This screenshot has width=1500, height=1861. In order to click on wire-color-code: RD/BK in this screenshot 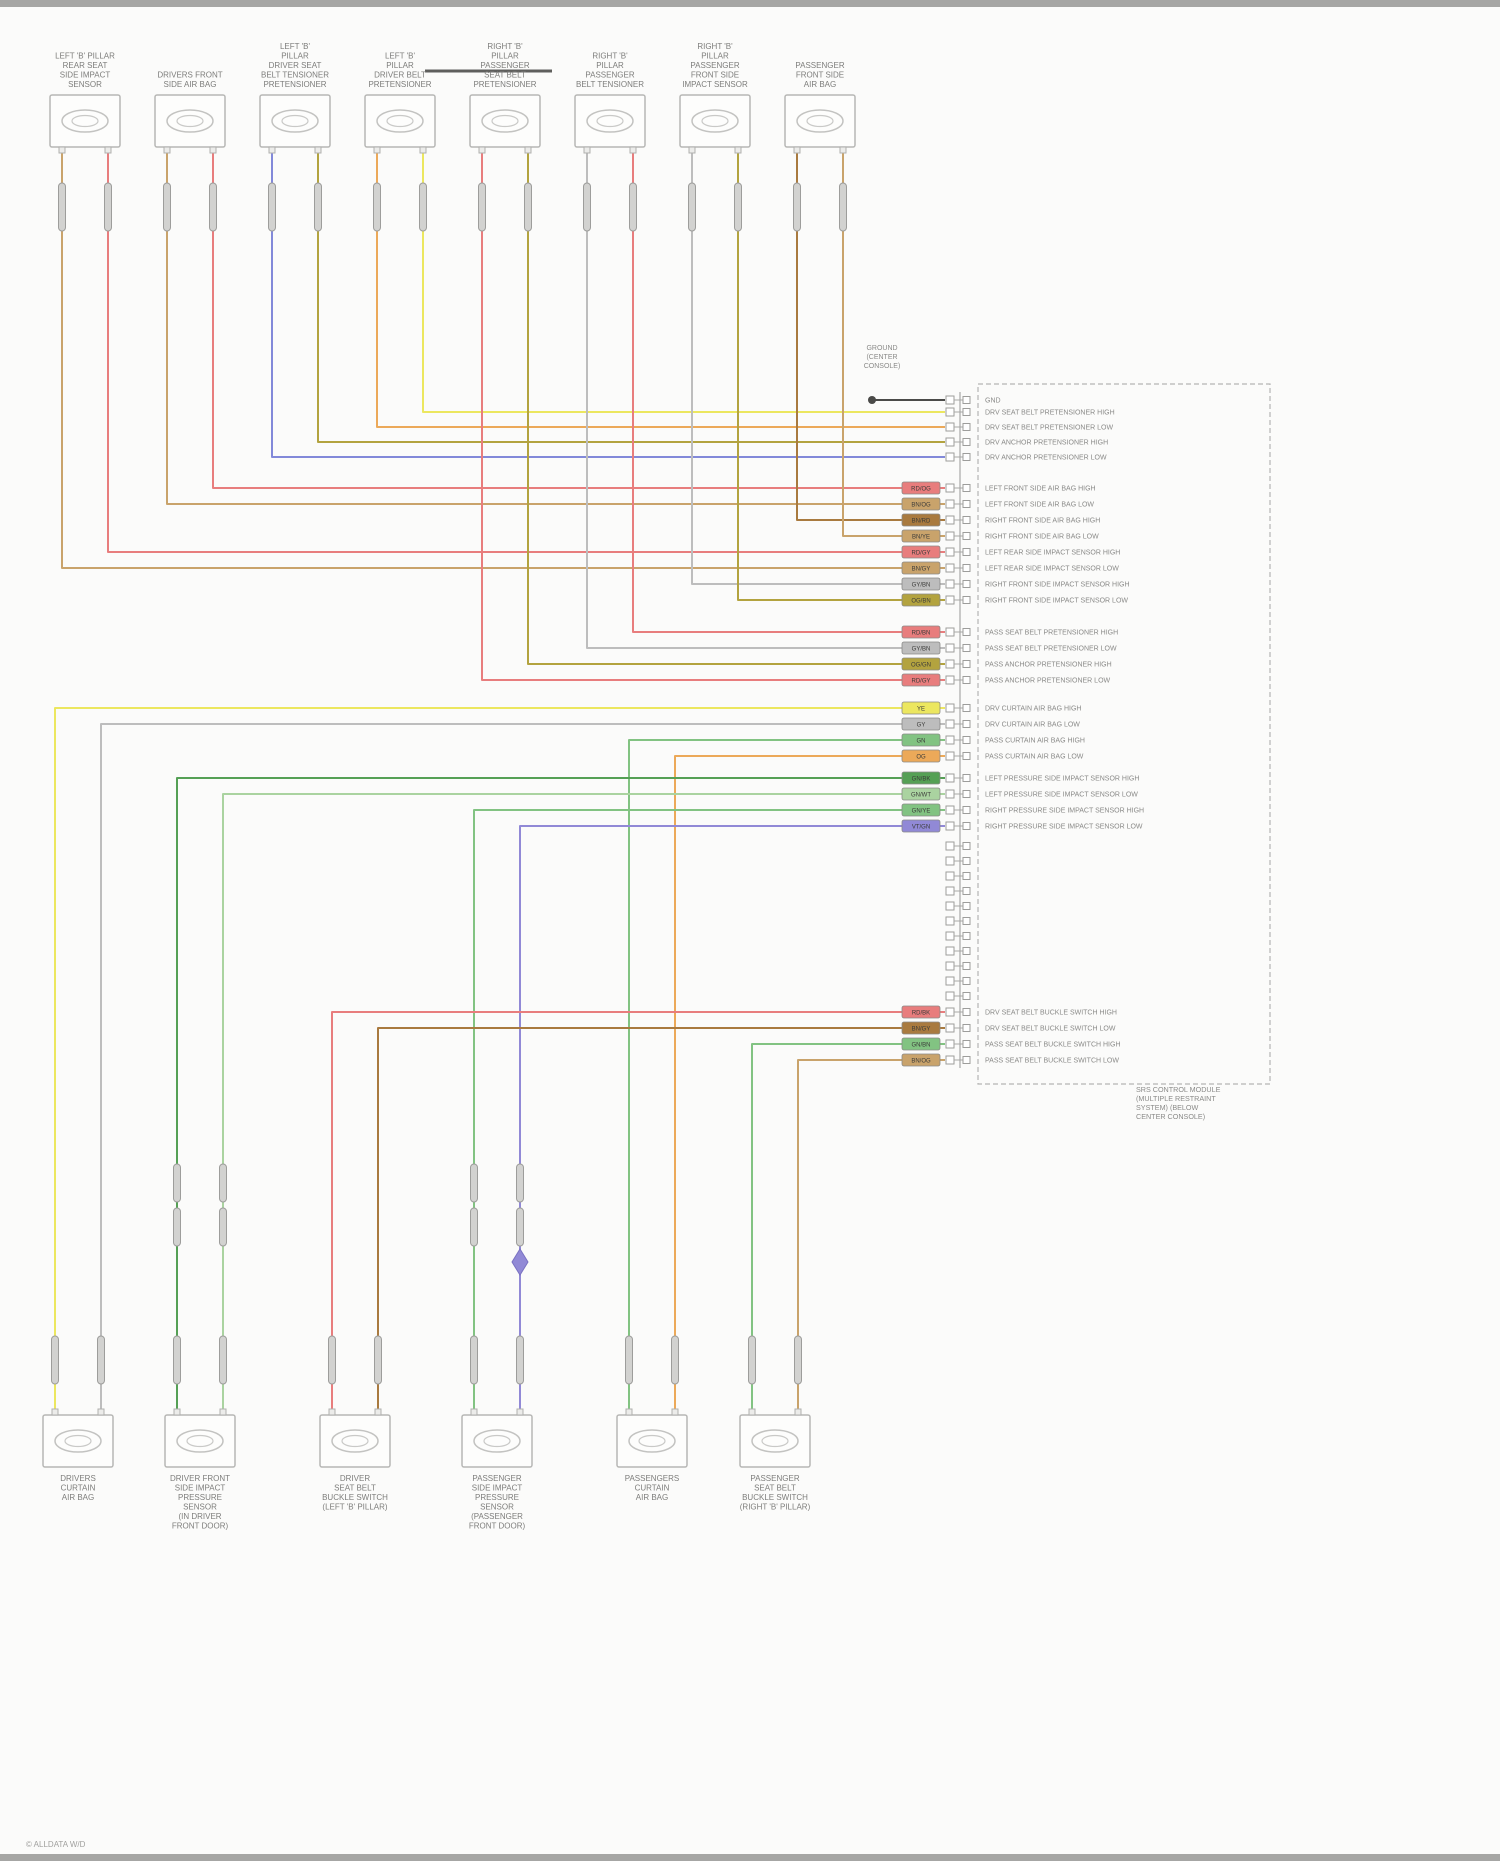, I will do `click(921, 1014)`.